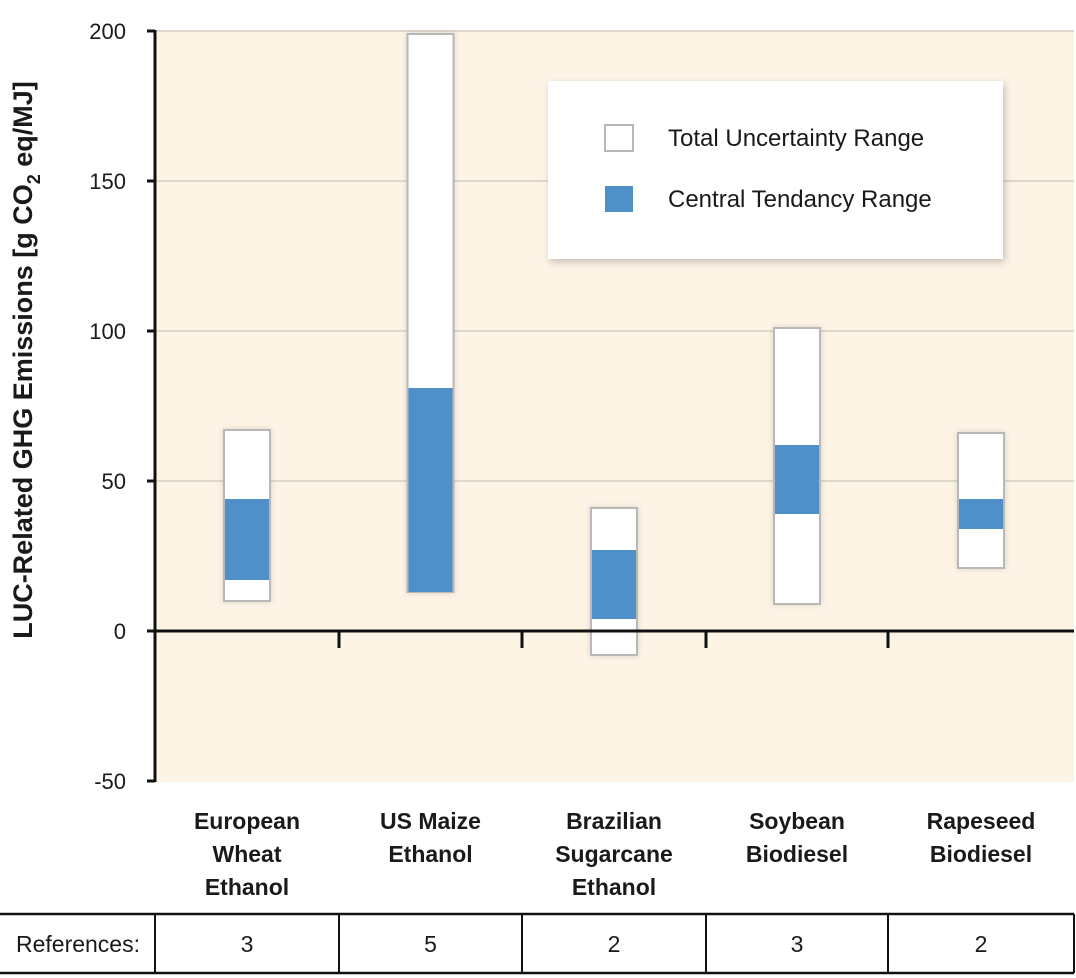 This screenshot has height=978, width=1076. I want to click on y-tick-label: 0, so click(120, 631).